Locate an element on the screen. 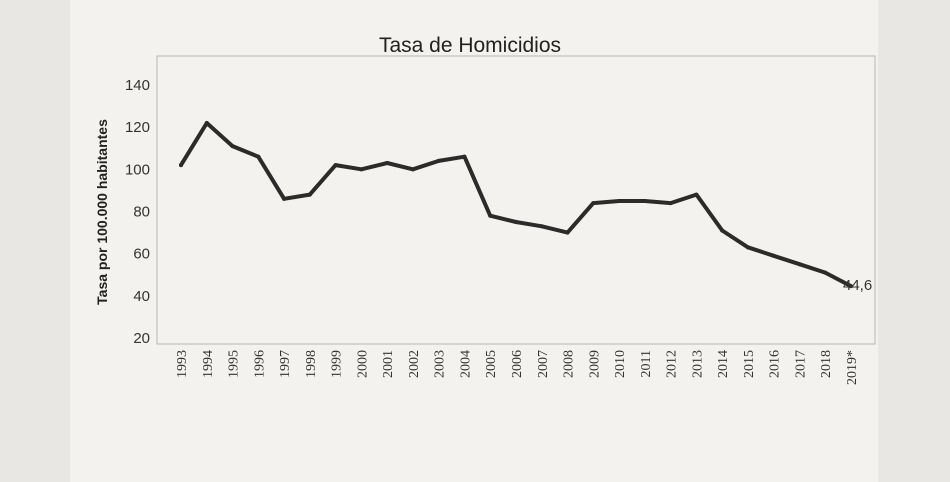 This screenshot has height=482, width=950. x-tick-label: 2011 is located at coordinates (646, 363).